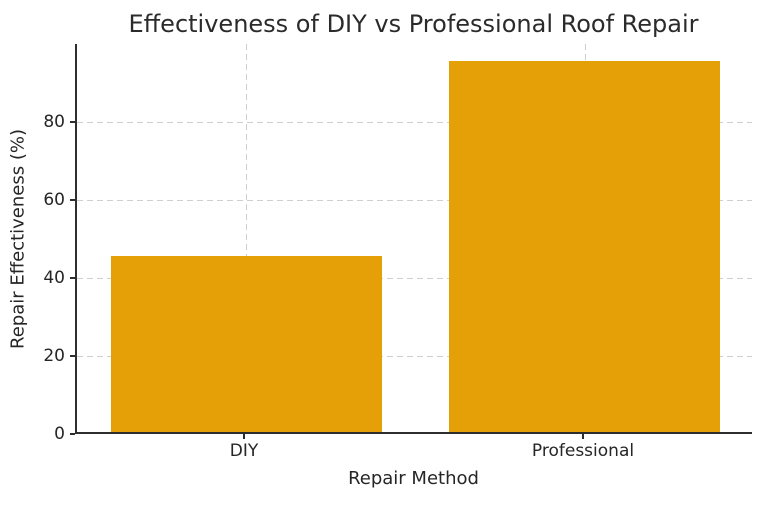 This screenshot has height=506, width=768. I want to click on x-tick-label-diy: DIY, so click(244, 451).